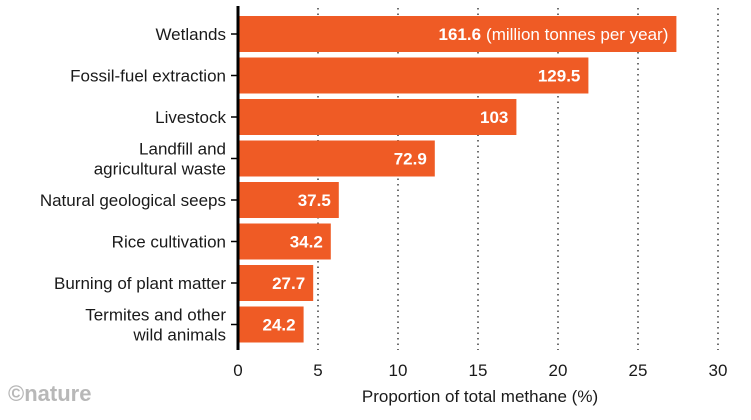 The image size is (751, 420). I want to click on x-tick-label-0: 0, so click(237, 370).